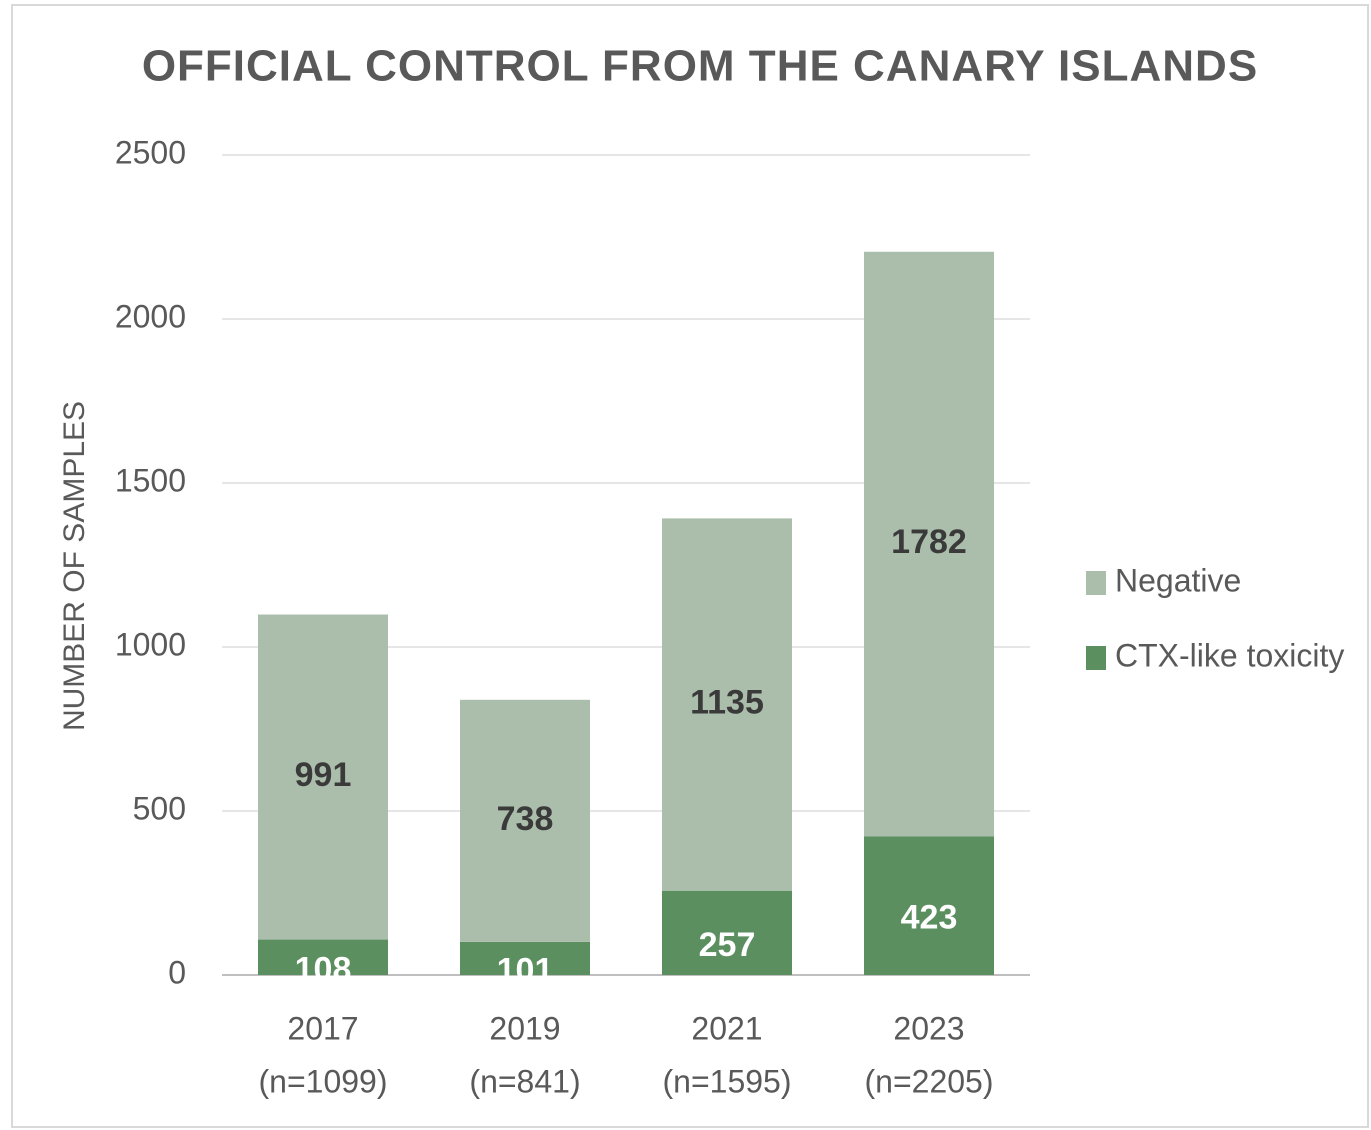 The width and height of the screenshot is (1371, 1130). Describe the element at coordinates (928, 1028) in the screenshot. I see `x-tick-label: 2023` at that location.